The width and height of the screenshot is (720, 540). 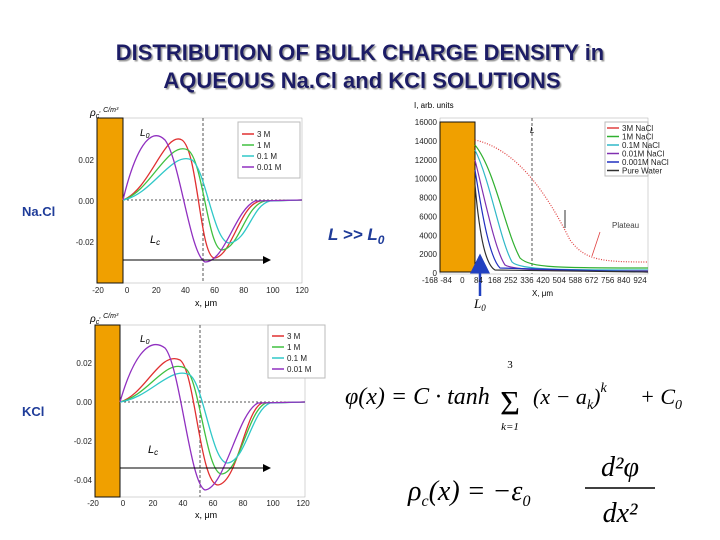 What do you see at coordinates (510, 403) in the screenshot?
I see `eq-text: Σ` at bounding box center [510, 403].